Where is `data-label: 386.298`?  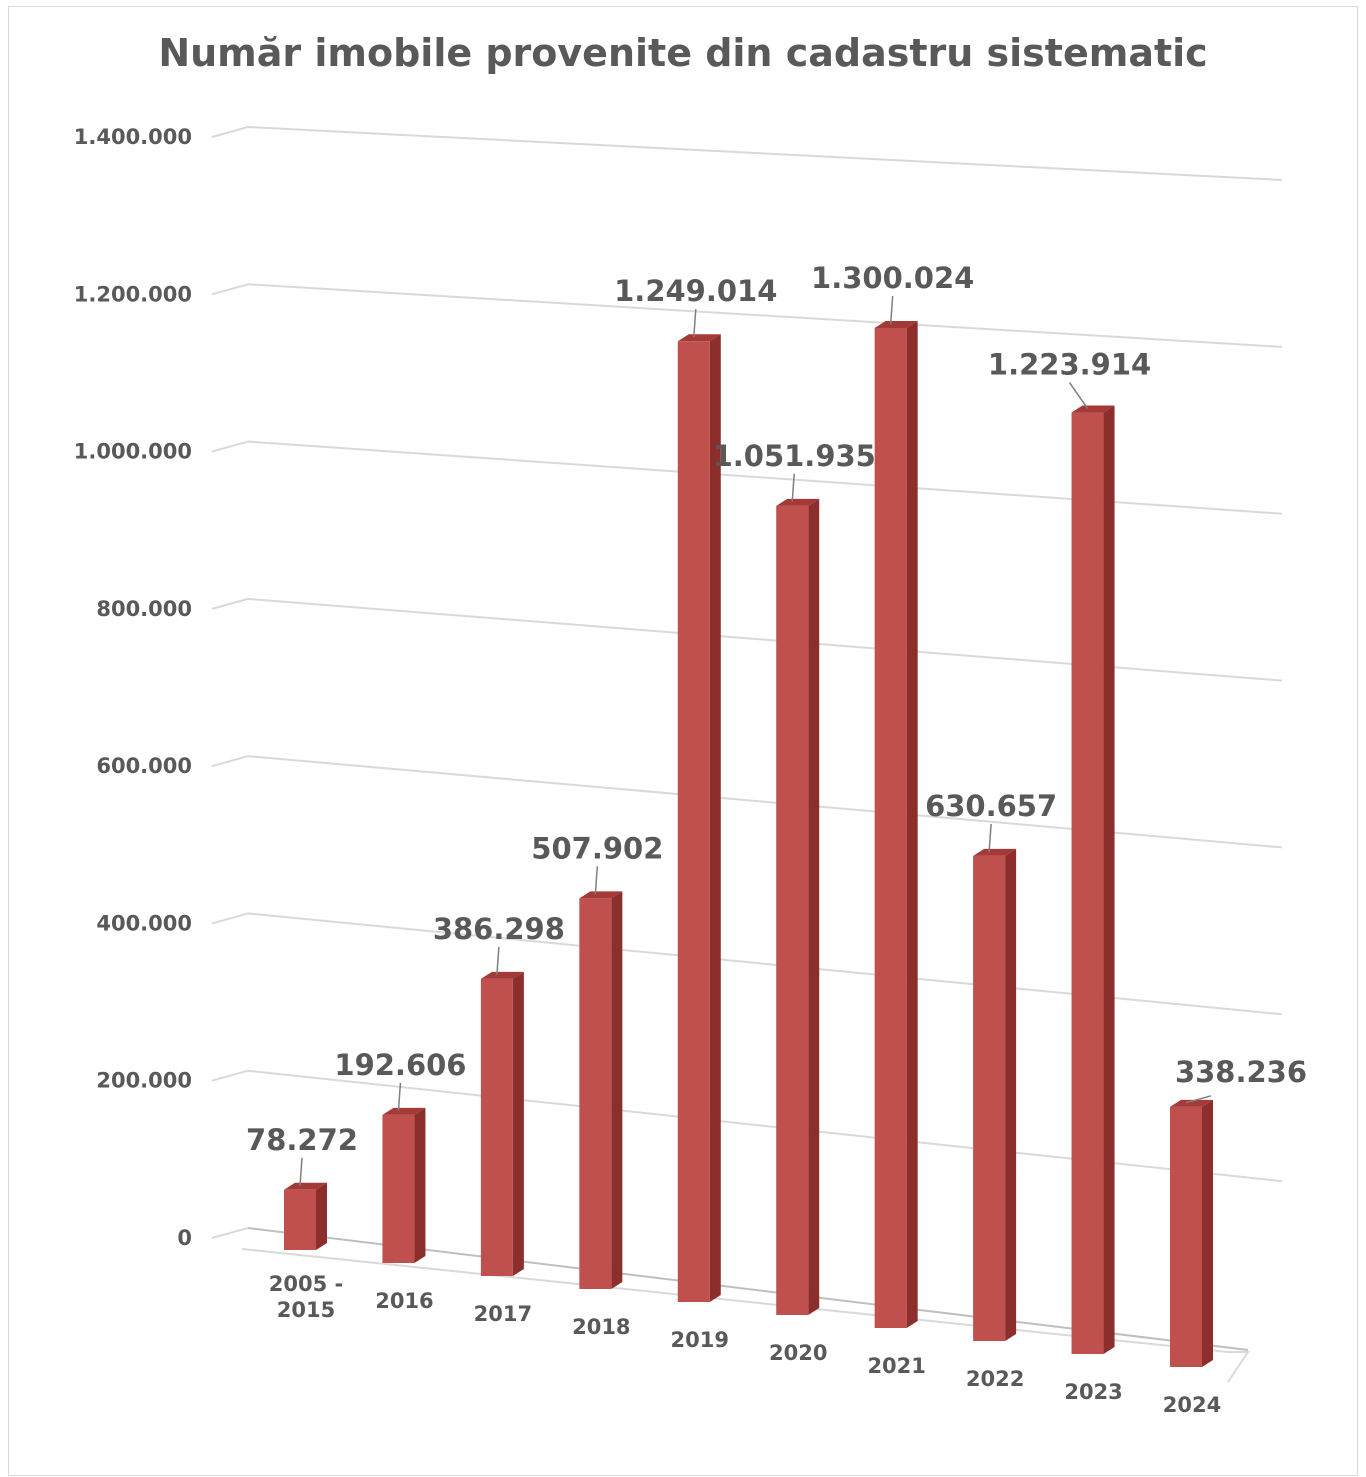 data-label: 386.298 is located at coordinates (499, 929).